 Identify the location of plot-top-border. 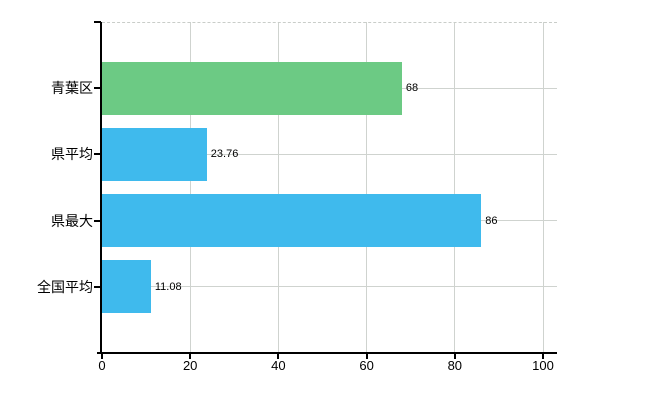
(329, 22).